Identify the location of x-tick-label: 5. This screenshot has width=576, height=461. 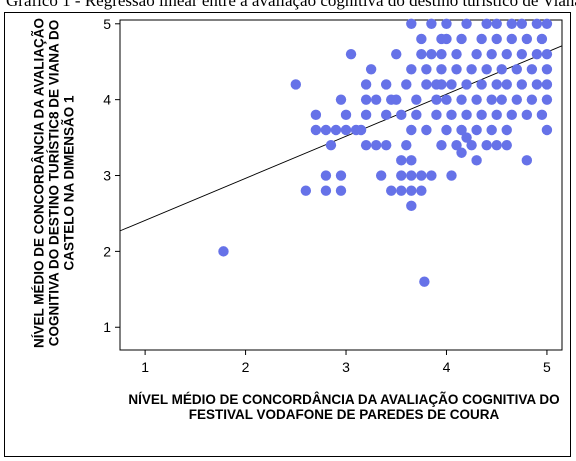
(547, 367).